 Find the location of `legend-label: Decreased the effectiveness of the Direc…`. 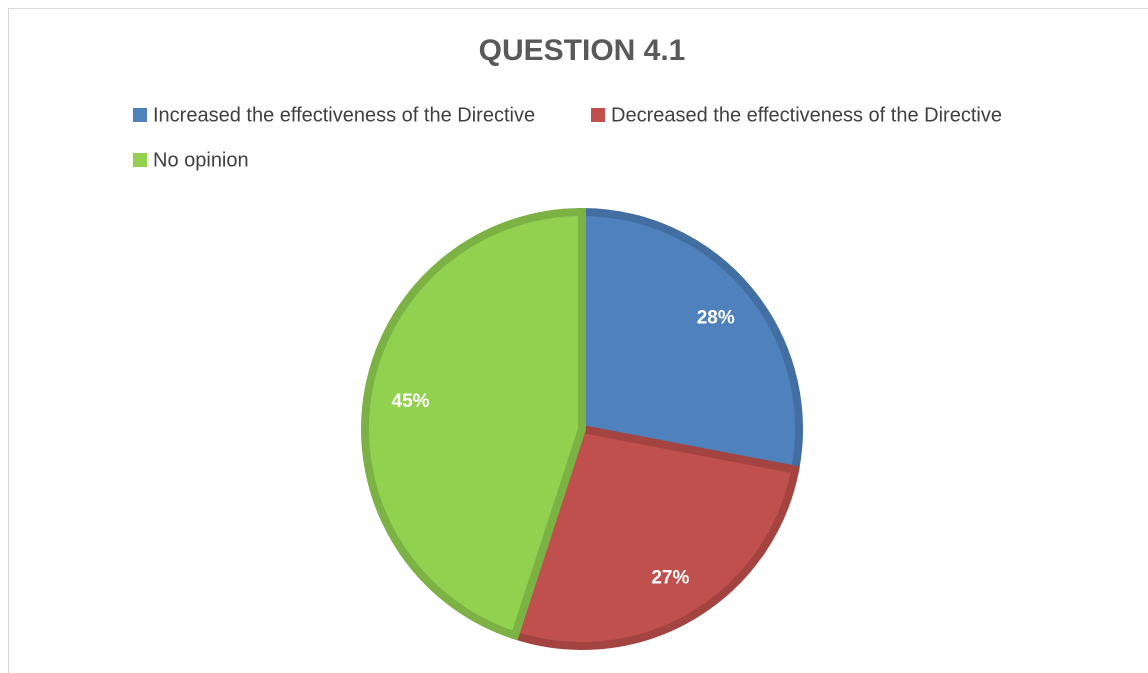

legend-label: Decreased the effectiveness of the Direc… is located at coordinates (806, 115).